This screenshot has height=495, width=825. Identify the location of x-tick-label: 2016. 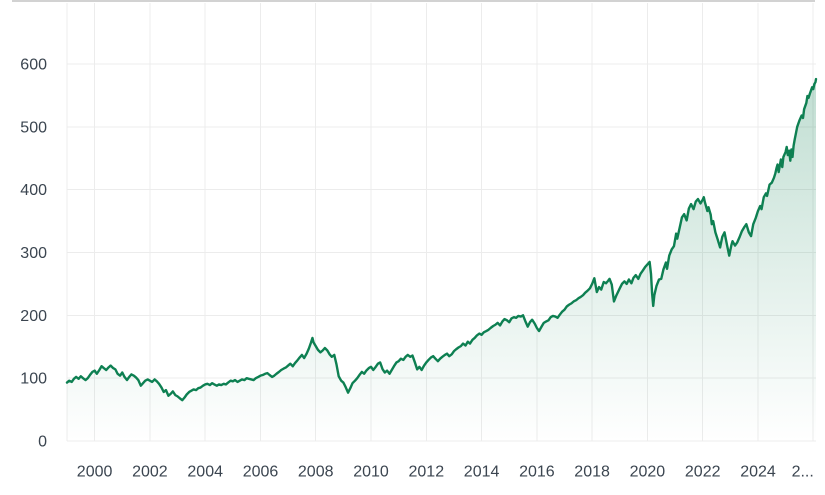
(537, 472).